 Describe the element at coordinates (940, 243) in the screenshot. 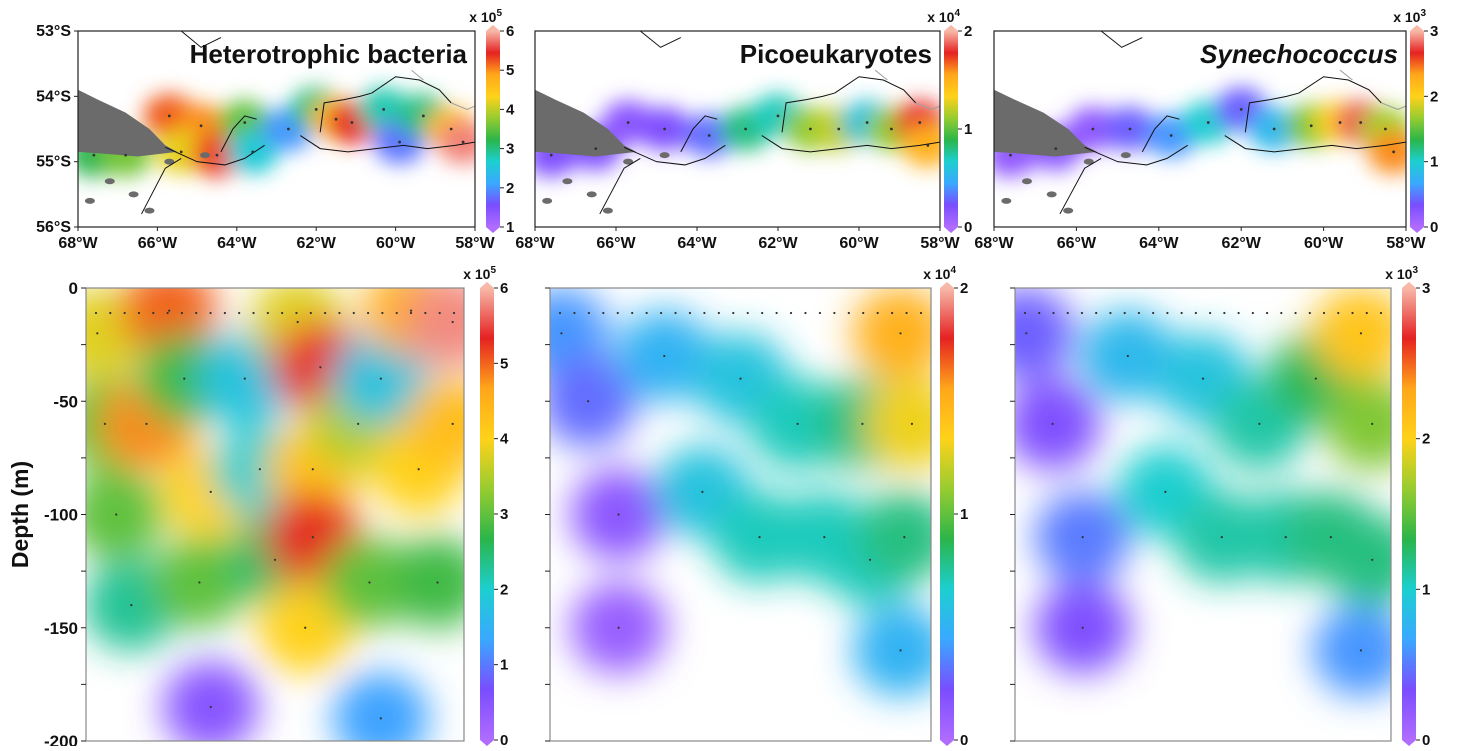

I see `map-2-x-tick-label: 58°W` at that location.